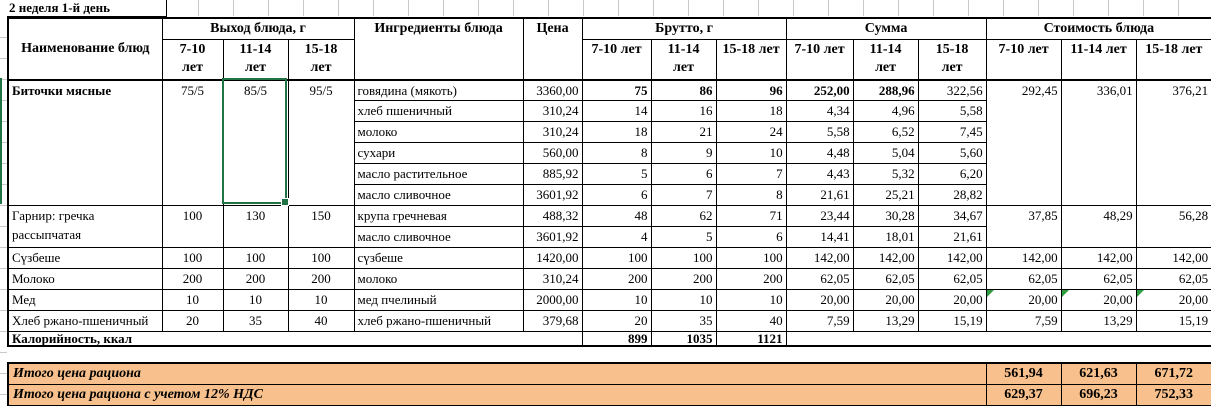 The width and height of the screenshot is (1211, 406). Describe the element at coordinates (683, 339) in the screenshot. I see `calories-value-cell: 1035` at that location.